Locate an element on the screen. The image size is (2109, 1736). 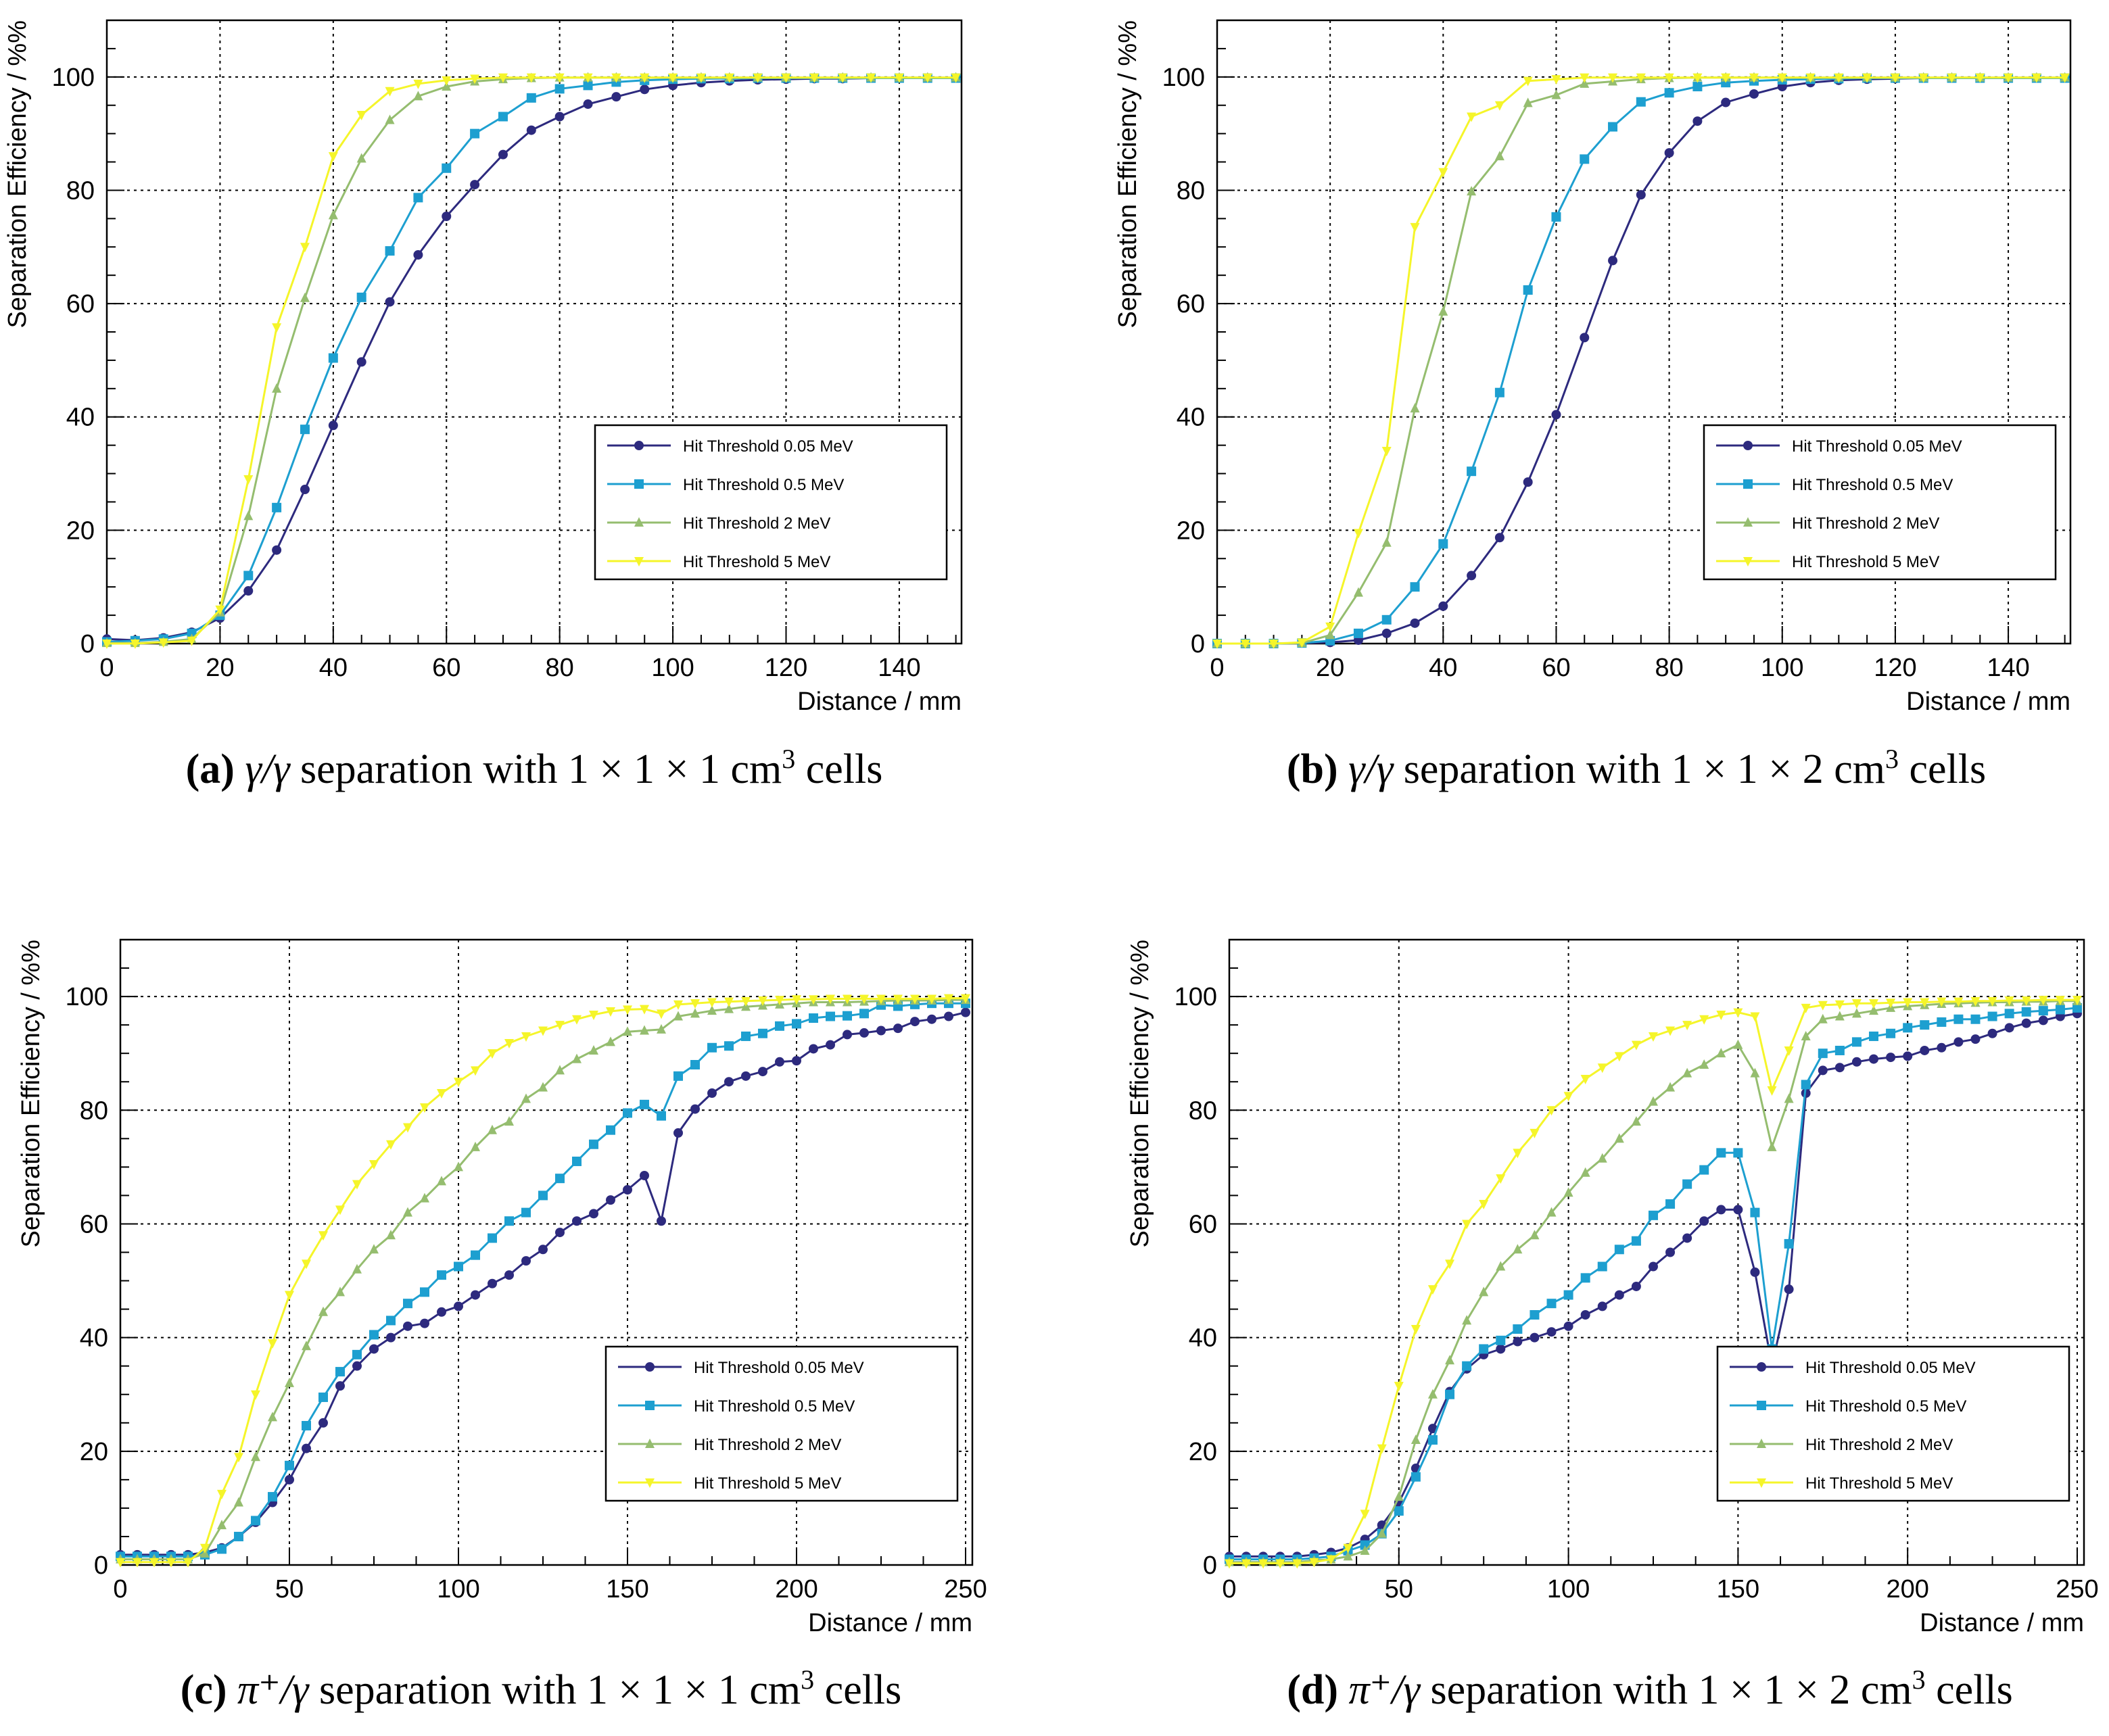
y-tick-label: 0 is located at coordinates (88, 644).